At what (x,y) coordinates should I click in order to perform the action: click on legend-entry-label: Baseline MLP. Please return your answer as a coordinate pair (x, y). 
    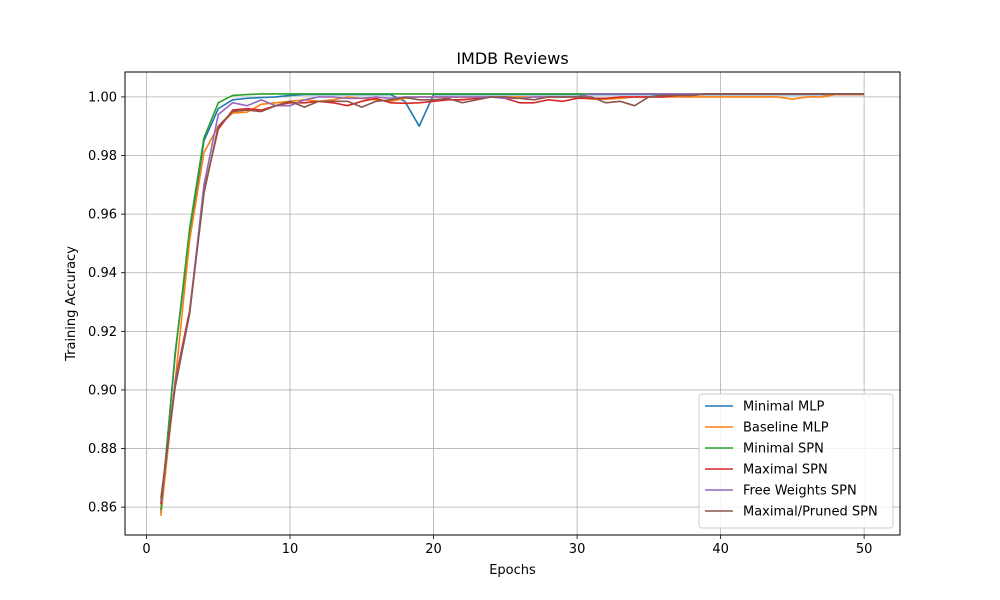
    Looking at the image, I should click on (786, 428).